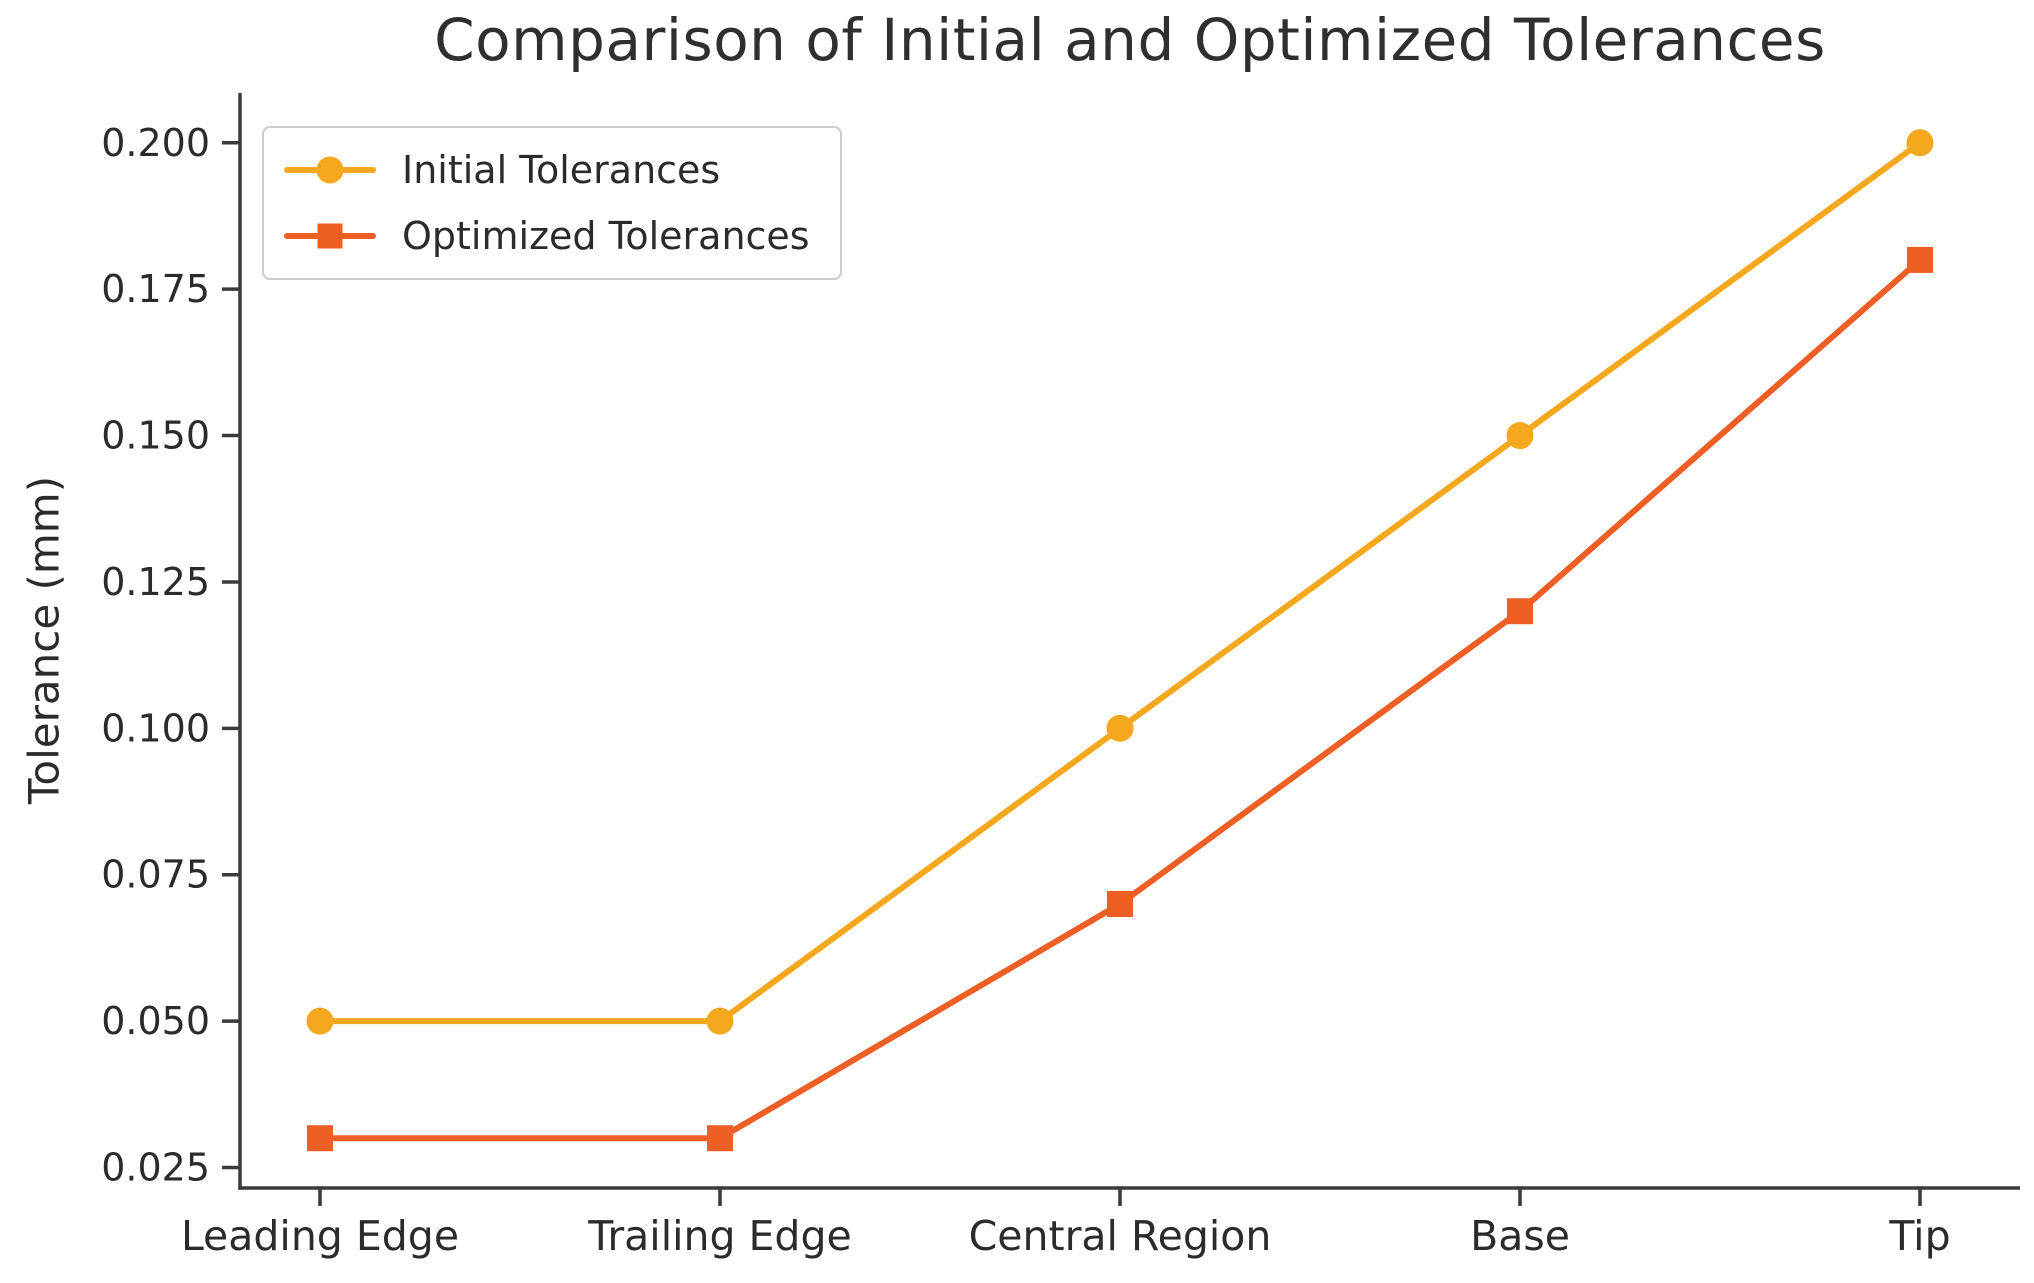  I want to click on legend: Initial Tolerances Optimized Tolerances, so click(552, 203).